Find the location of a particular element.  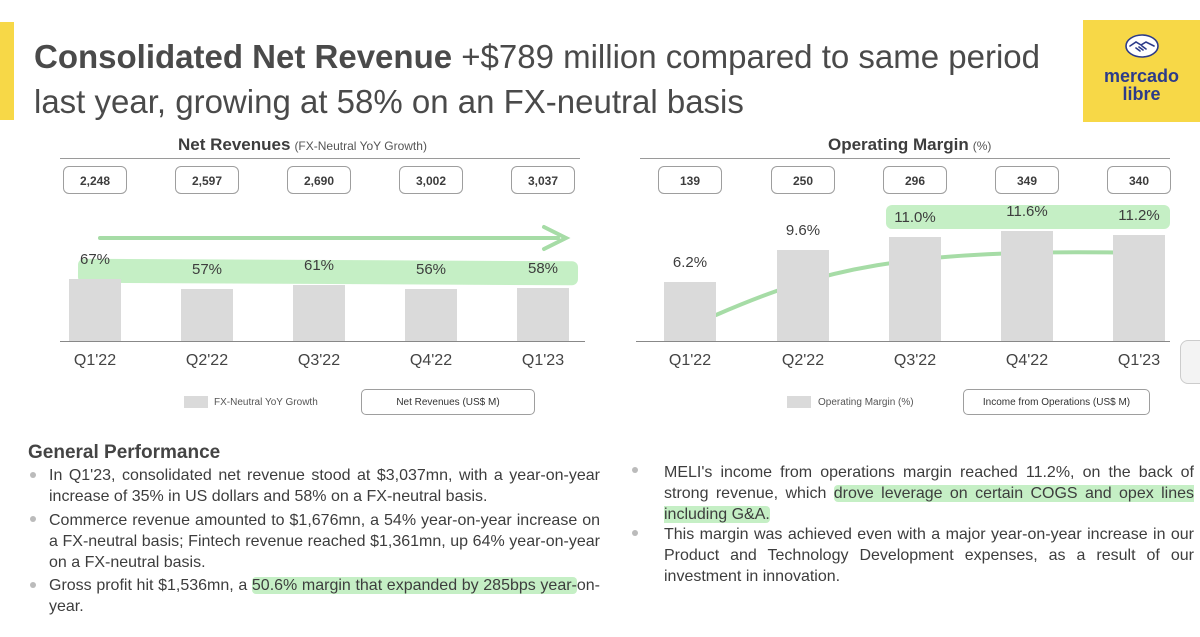

chart1-data-label: 56% is located at coordinates (431, 270).